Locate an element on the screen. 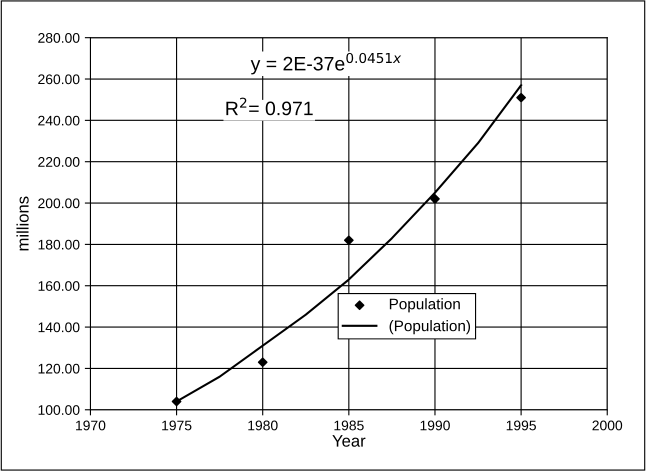 This screenshot has height=471, width=646. y-tick-label: 180.00 is located at coordinates (59, 245).